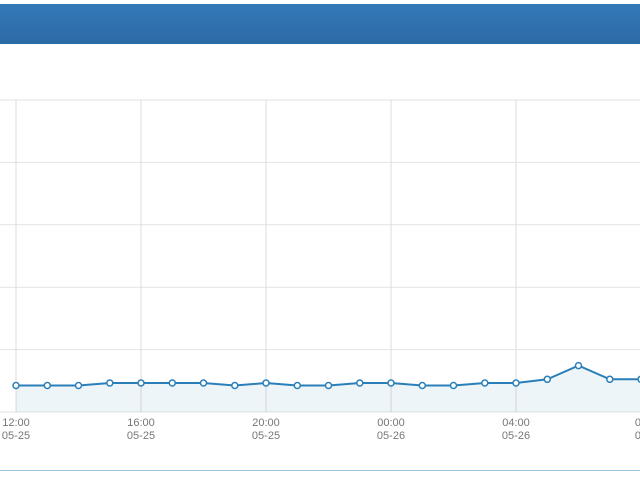 Image resolution: width=640 pixels, height=480 pixels. I want to click on x-tick-label-date: 05, so click(637, 436).